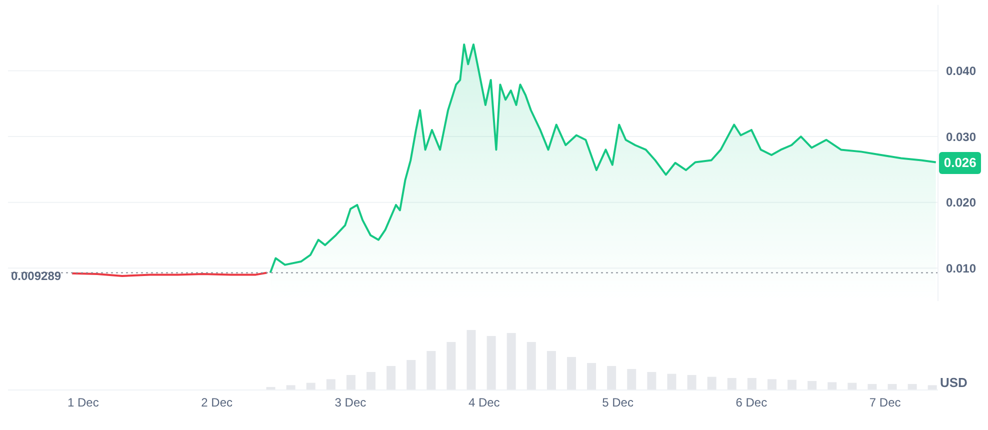 The image size is (988, 430). I want to click on x-tick-label: 3 Dec, so click(350, 403).